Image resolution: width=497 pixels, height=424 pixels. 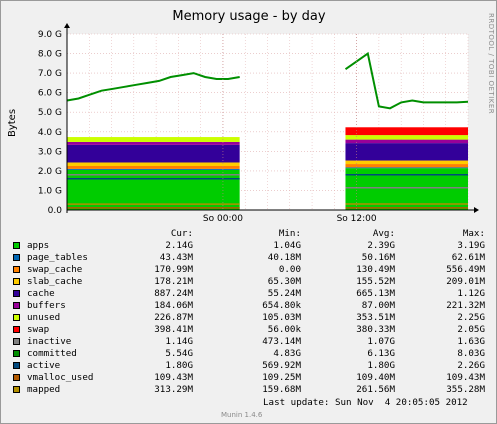 I want to click on legend-row-inactive: inactive 1.14G 473.14M 1.07G 1.63G, so click(x=253, y=342).